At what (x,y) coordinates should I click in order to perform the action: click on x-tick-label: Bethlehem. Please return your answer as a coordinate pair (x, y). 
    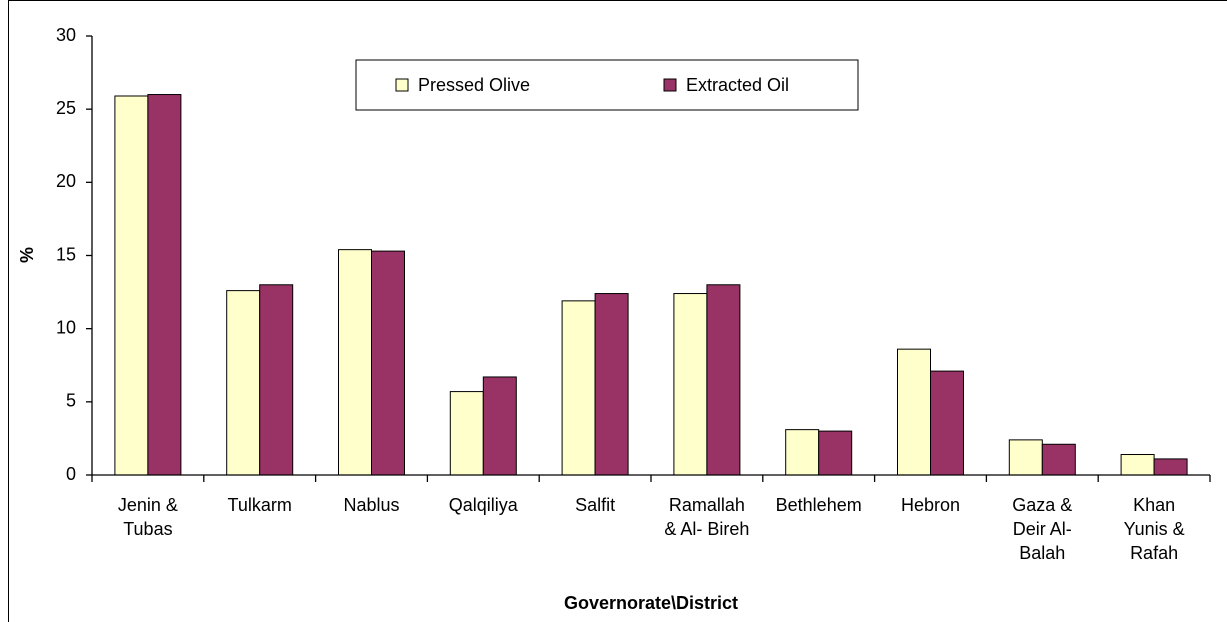
    Looking at the image, I should click on (819, 505).